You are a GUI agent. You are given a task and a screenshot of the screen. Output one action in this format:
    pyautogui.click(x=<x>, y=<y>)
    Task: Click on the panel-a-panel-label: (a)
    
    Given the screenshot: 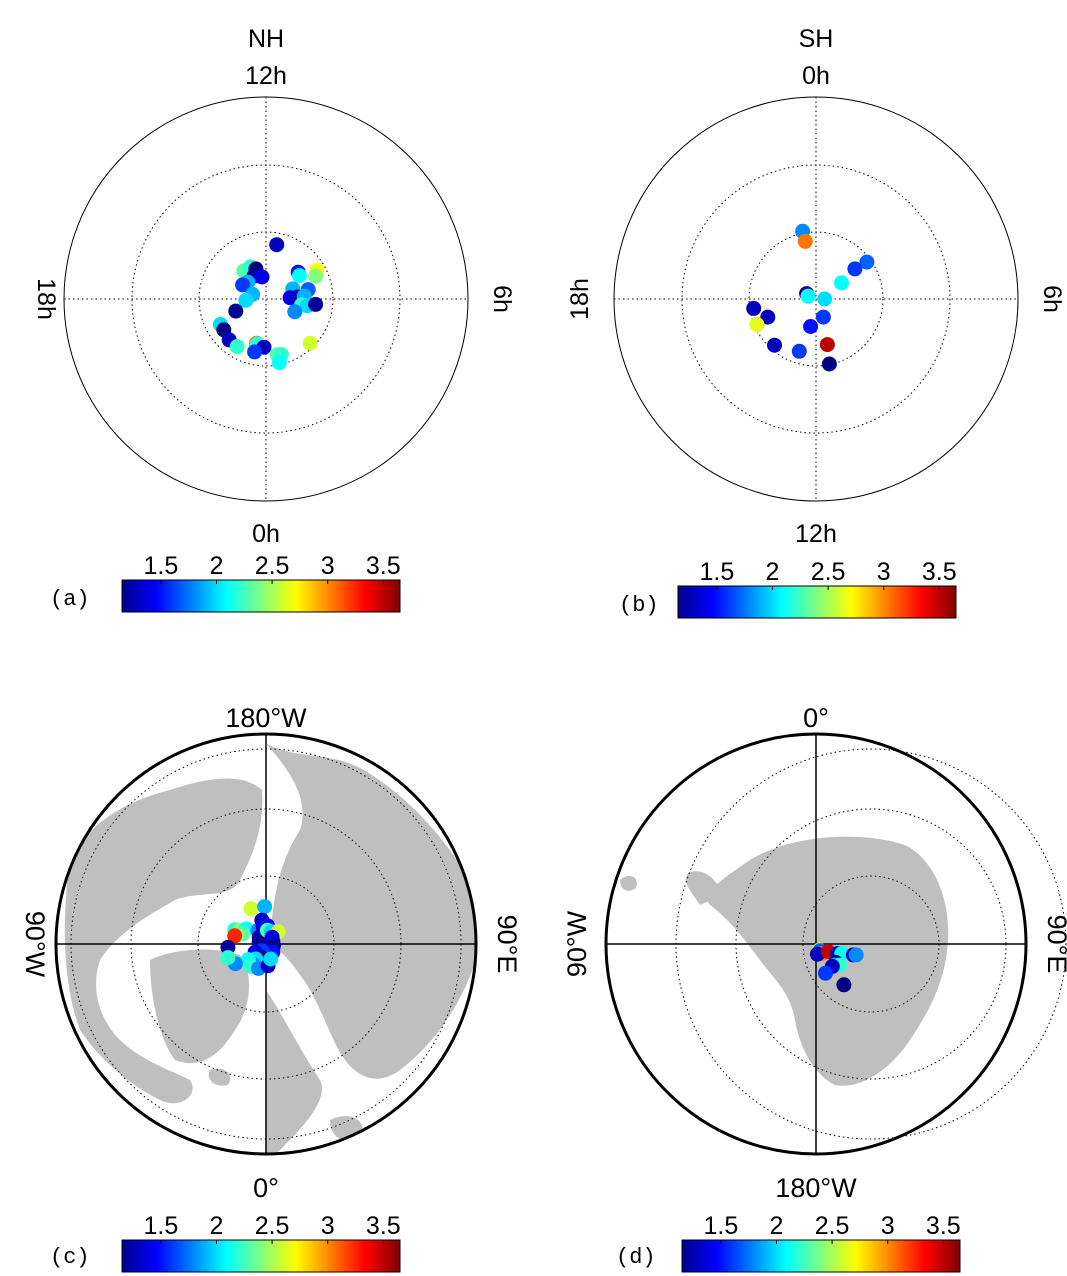 What is the action you would take?
    pyautogui.click(x=70, y=599)
    